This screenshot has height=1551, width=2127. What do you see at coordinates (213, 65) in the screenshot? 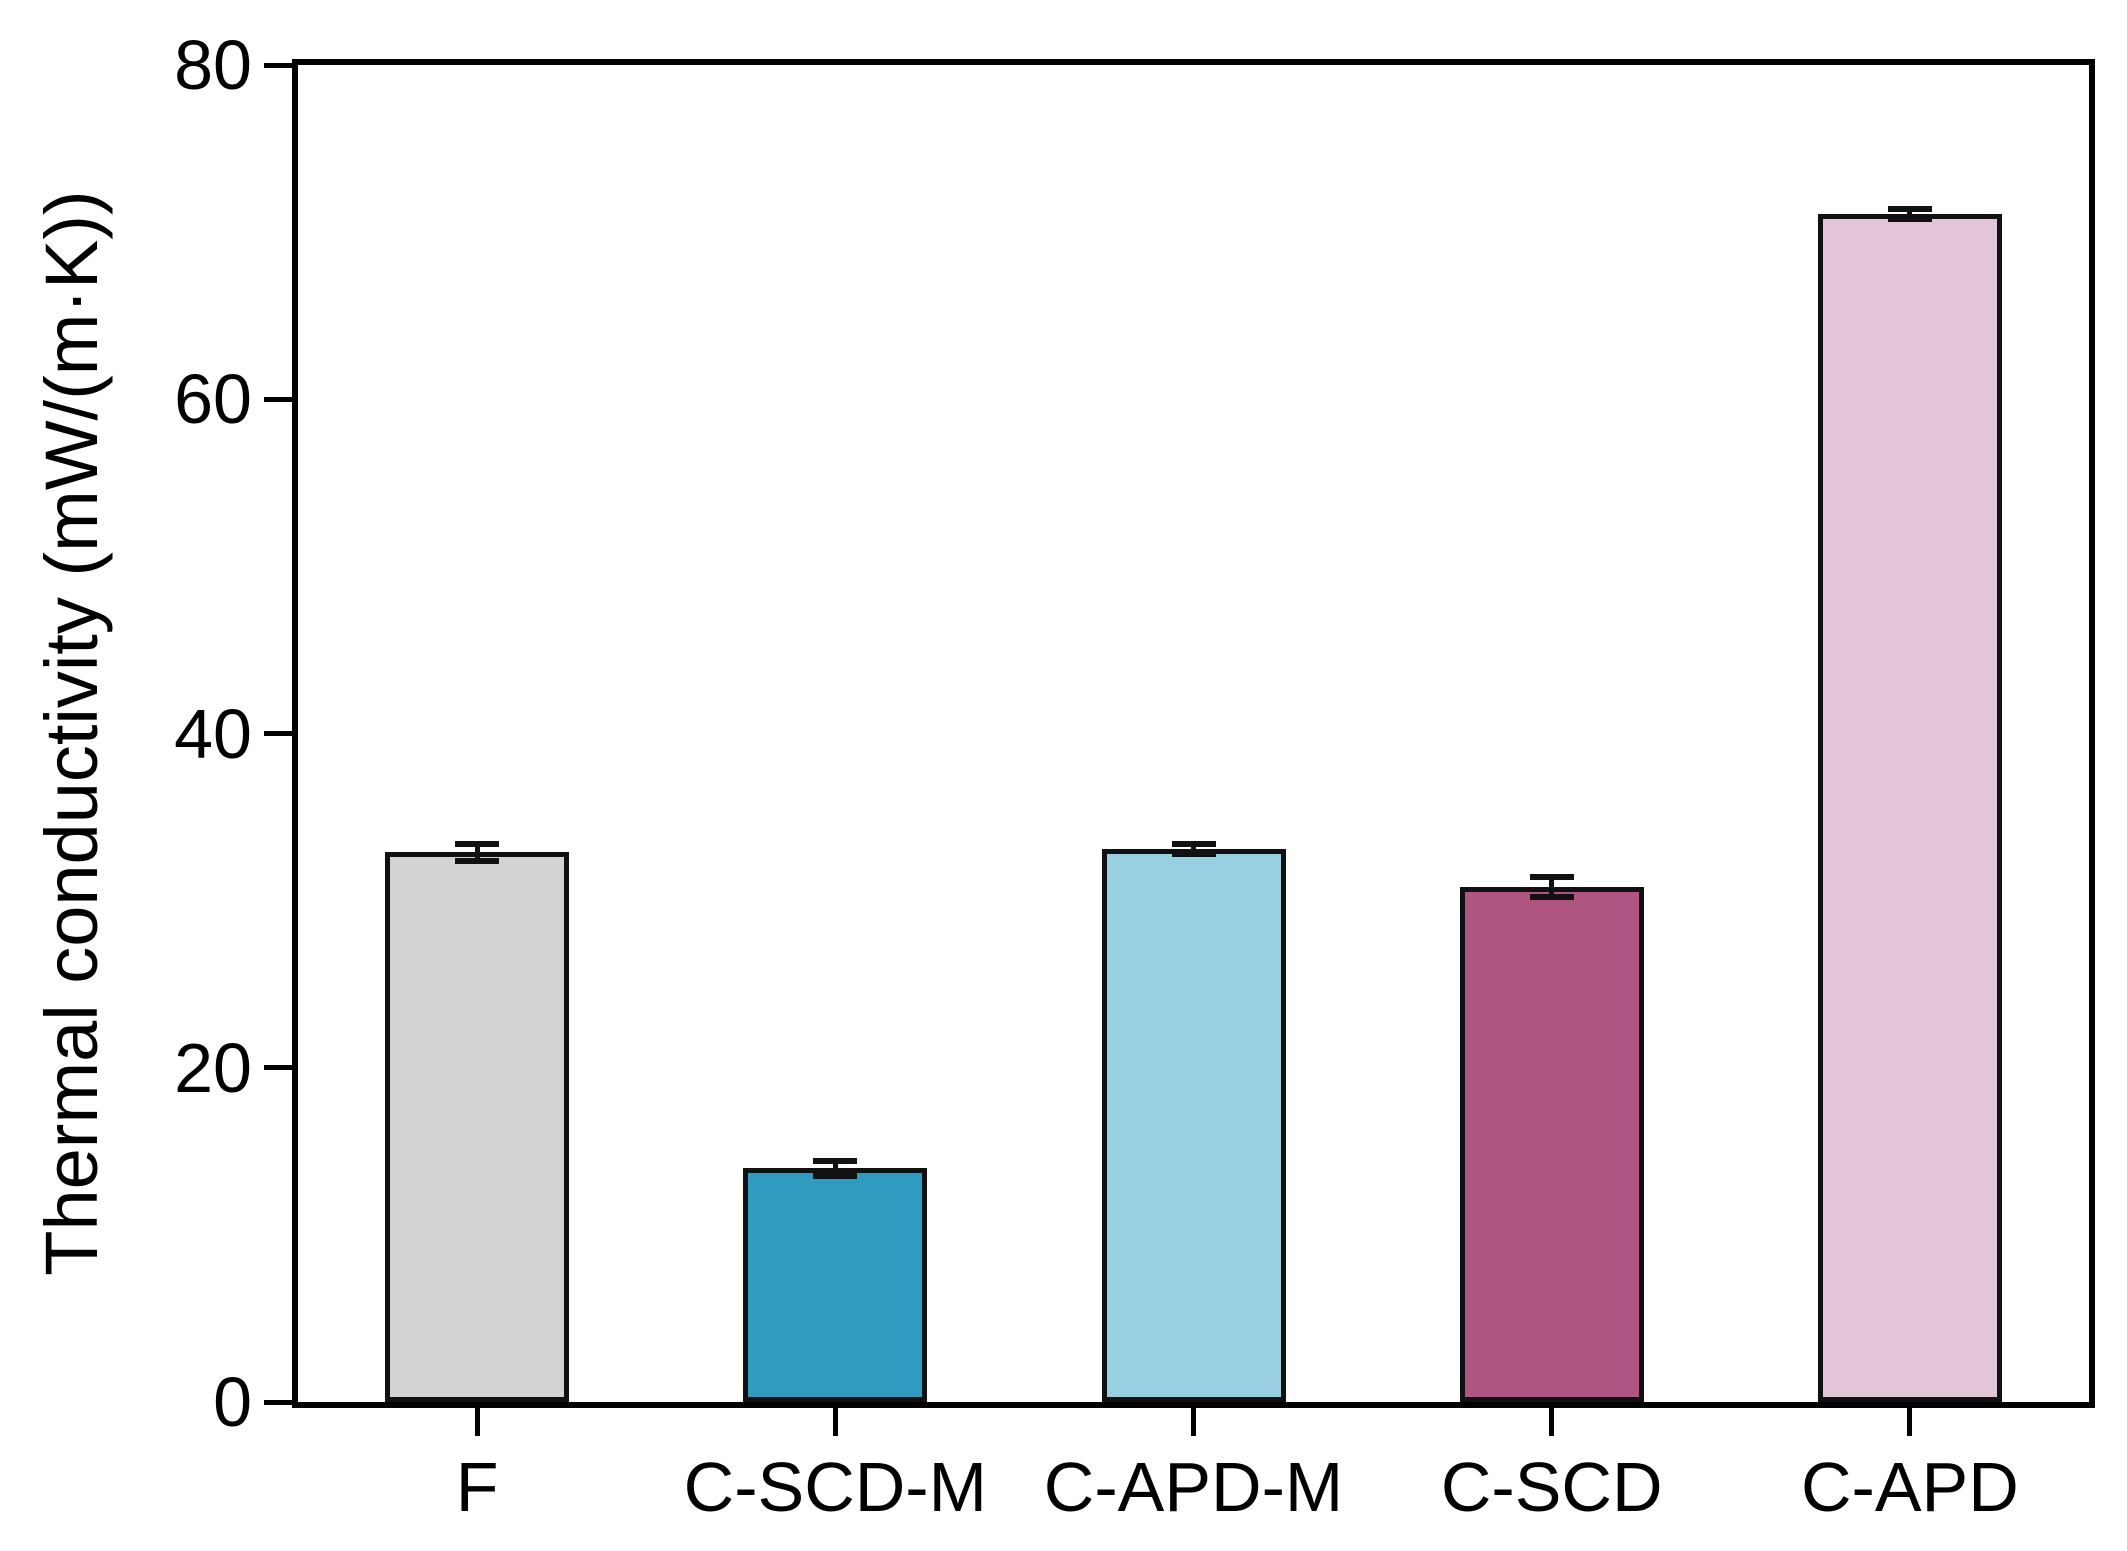
I see `y-tick-label: 80` at bounding box center [213, 65].